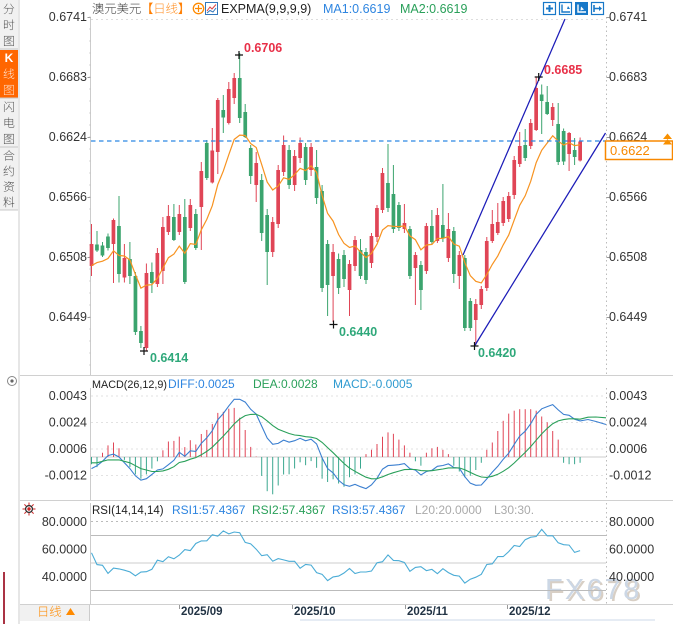 Image resolution: width=673 pixels, height=624 pixels. What do you see at coordinates (358, 332) in the screenshot?
I see `svg-text: 0.6440` at bounding box center [358, 332].